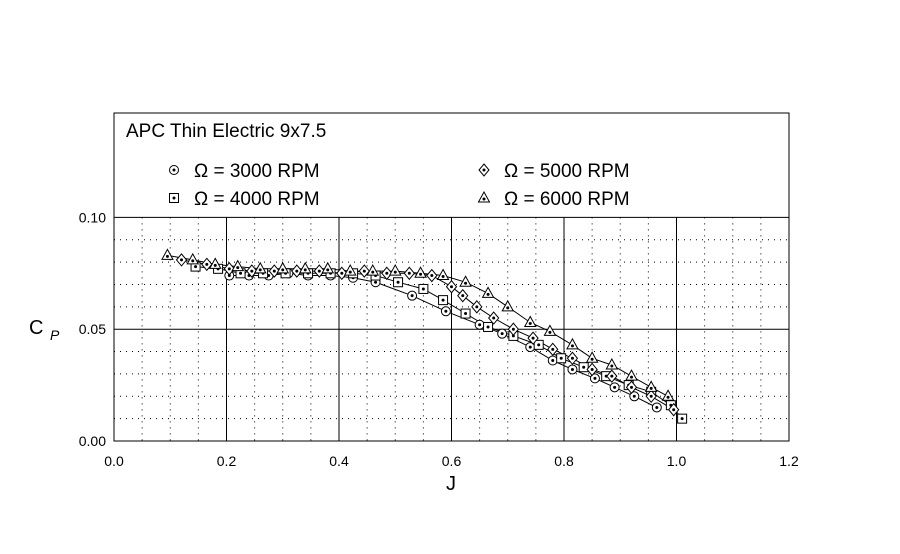  Describe the element at coordinates (564, 461) in the screenshot. I see `x-tick-label: 0.8` at that location.